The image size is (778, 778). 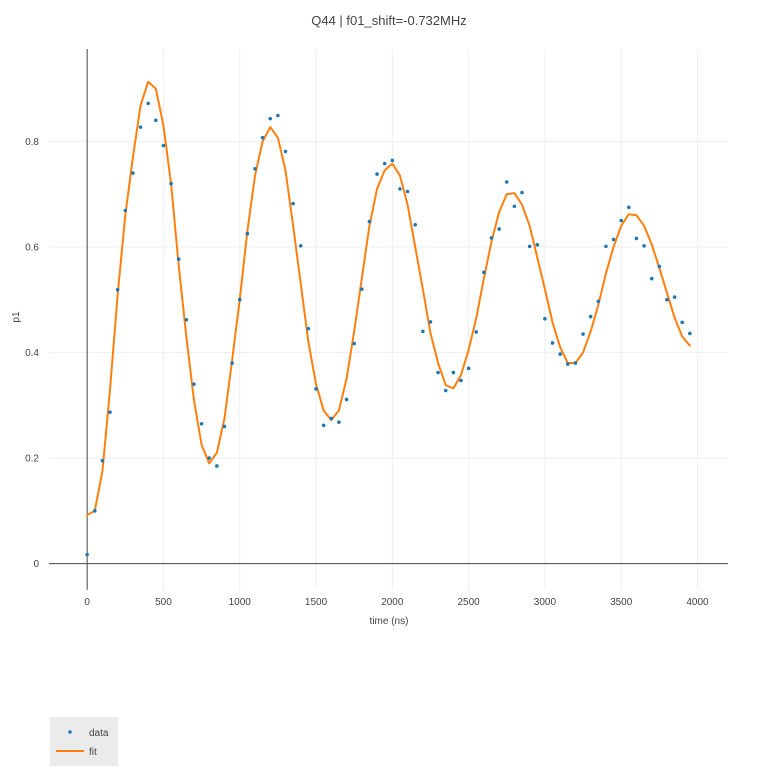 I want to click on y-tick-label-3: 0.6, so click(x=32, y=247).